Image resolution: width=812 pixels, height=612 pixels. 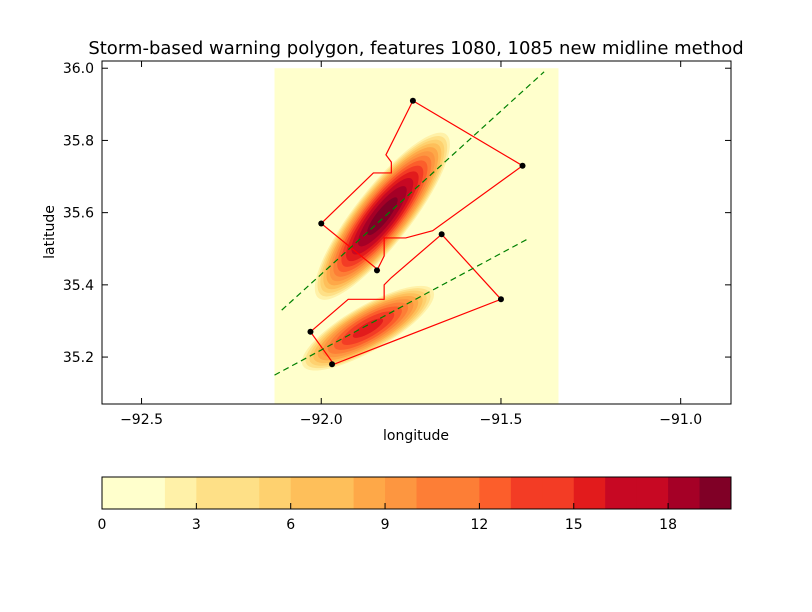 What do you see at coordinates (416, 436) in the screenshot?
I see `x-axis-label: longitude` at bounding box center [416, 436].